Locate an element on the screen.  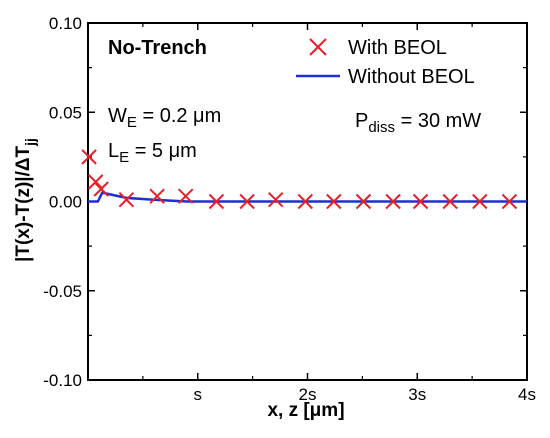
y-tick-label: 0.00 is located at coordinates (65, 202).